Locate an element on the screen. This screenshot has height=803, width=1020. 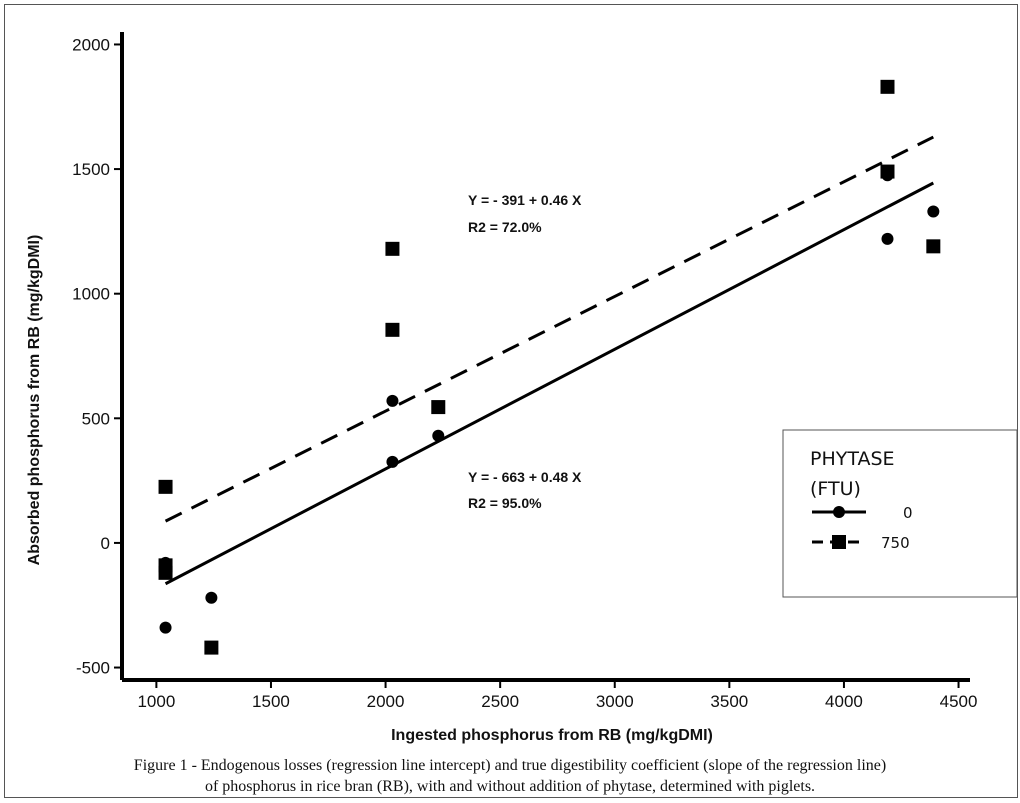
r2-750: R2 = 72.0% is located at coordinates (505, 227).